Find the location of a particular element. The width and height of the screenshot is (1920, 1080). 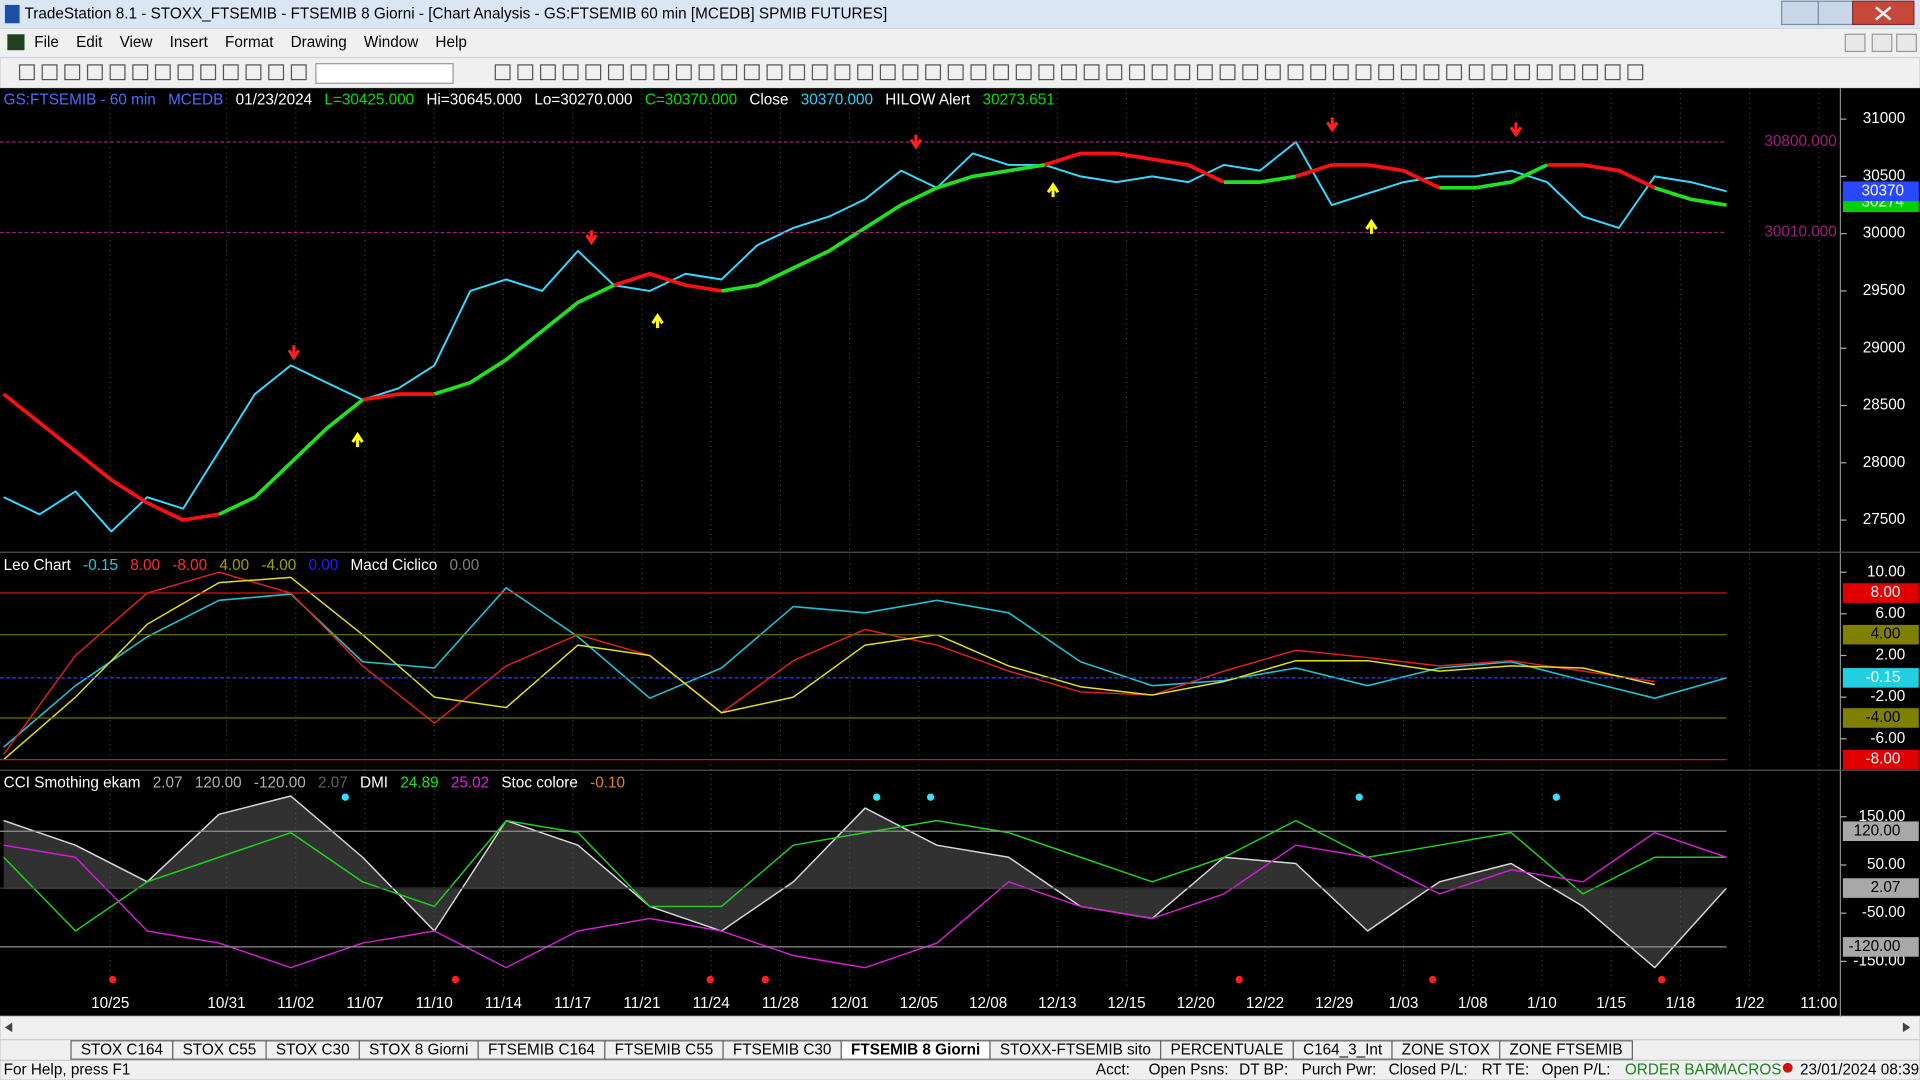

tab-label: STOXX-FTSEMIB sito is located at coordinates (1075, 1050).